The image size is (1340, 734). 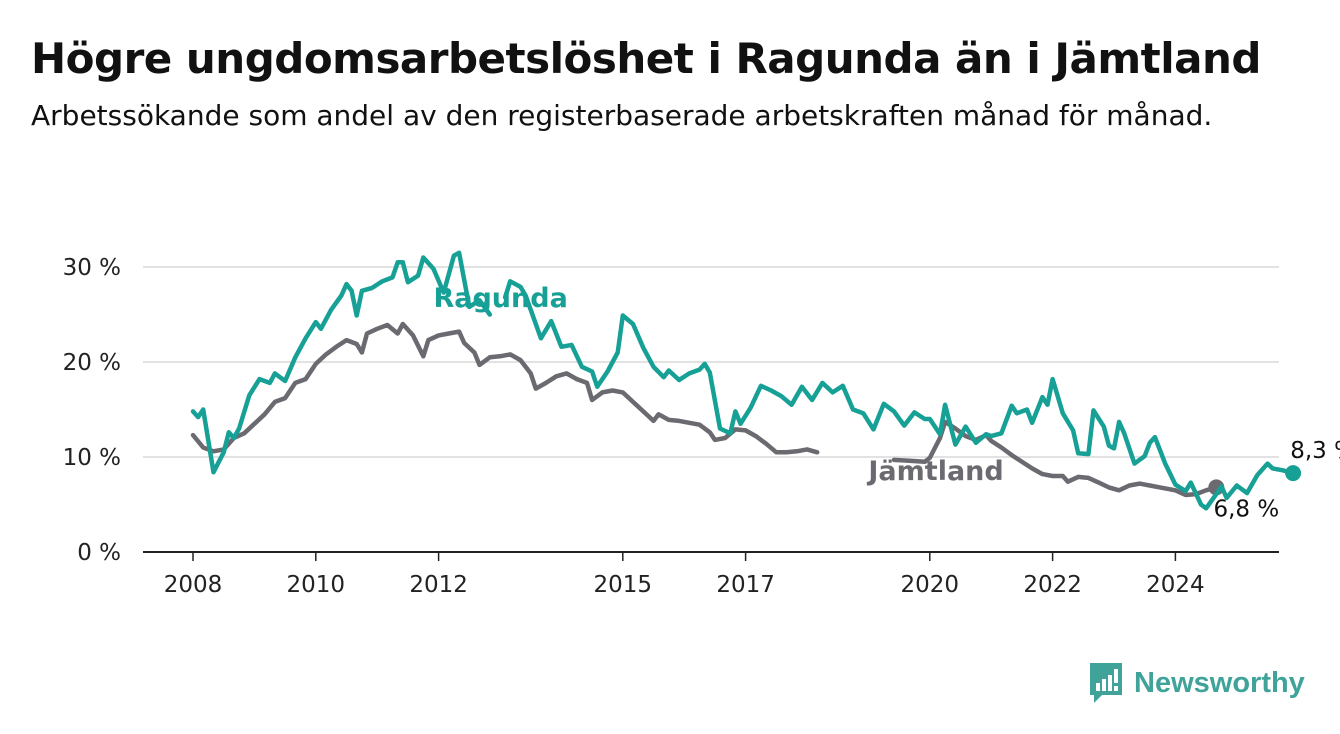 What do you see at coordinates (934, 471) in the screenshot?
I see `jamtland-series-label: Jämtland` at bounding box center [934, 471].